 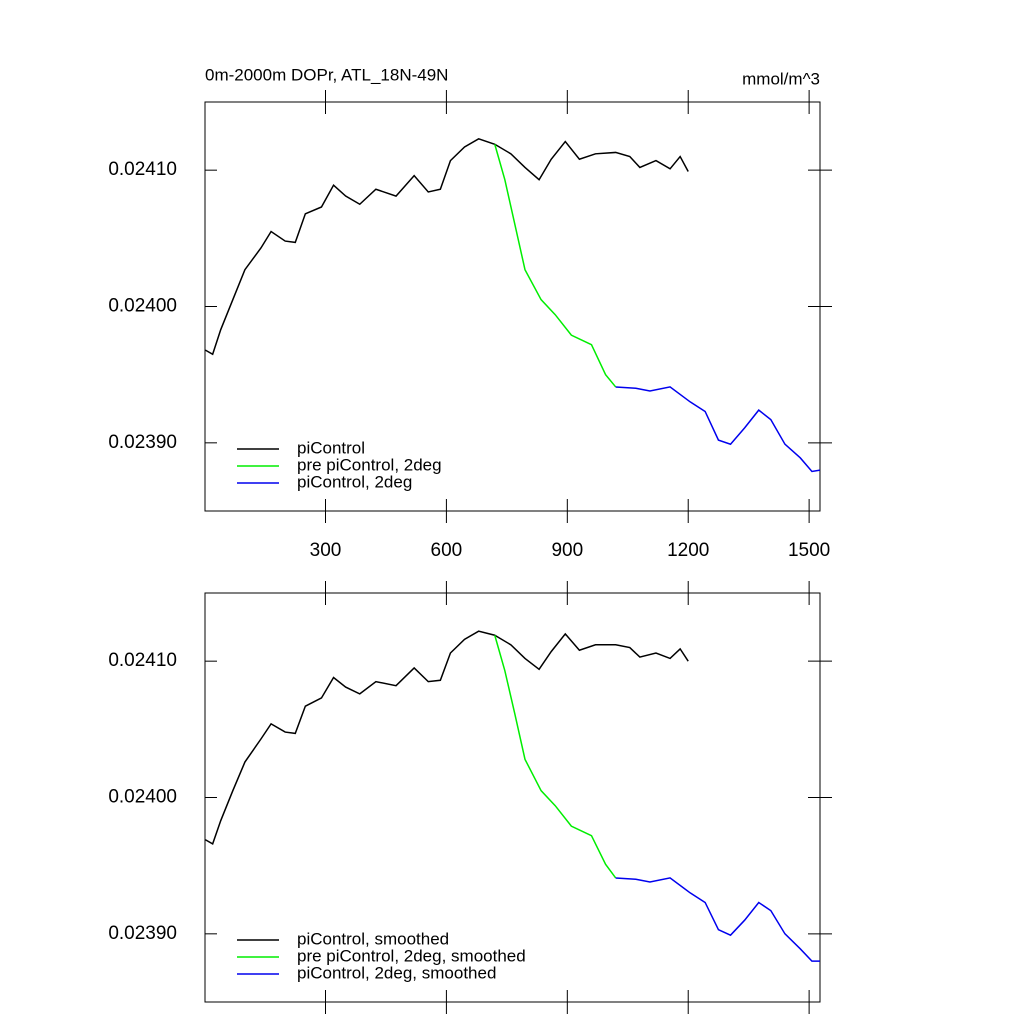 What do you see at coordinates (447, 550) in the screenshot?
I see `x-tick-label: 600` at bounding box center [447, 550].